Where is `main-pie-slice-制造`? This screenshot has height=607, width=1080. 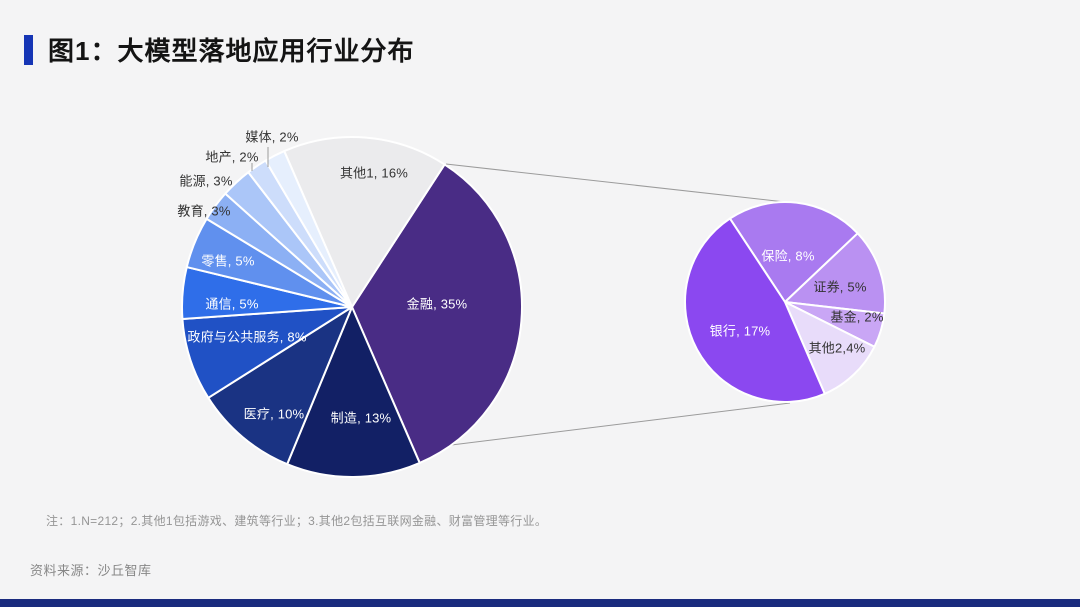
main-pie-slice-制造 is located at coordinates (353, 392).